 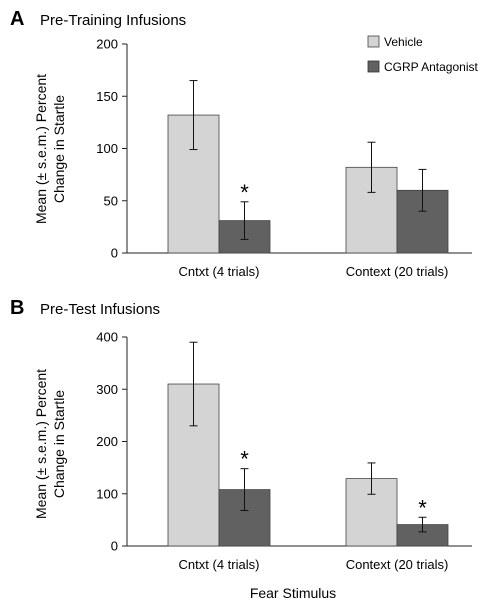 What do you see at coordinates (111, 200) in the screenshot?
I see `panel-a-y-tick-label: 50` at bounding box center [111, 200].